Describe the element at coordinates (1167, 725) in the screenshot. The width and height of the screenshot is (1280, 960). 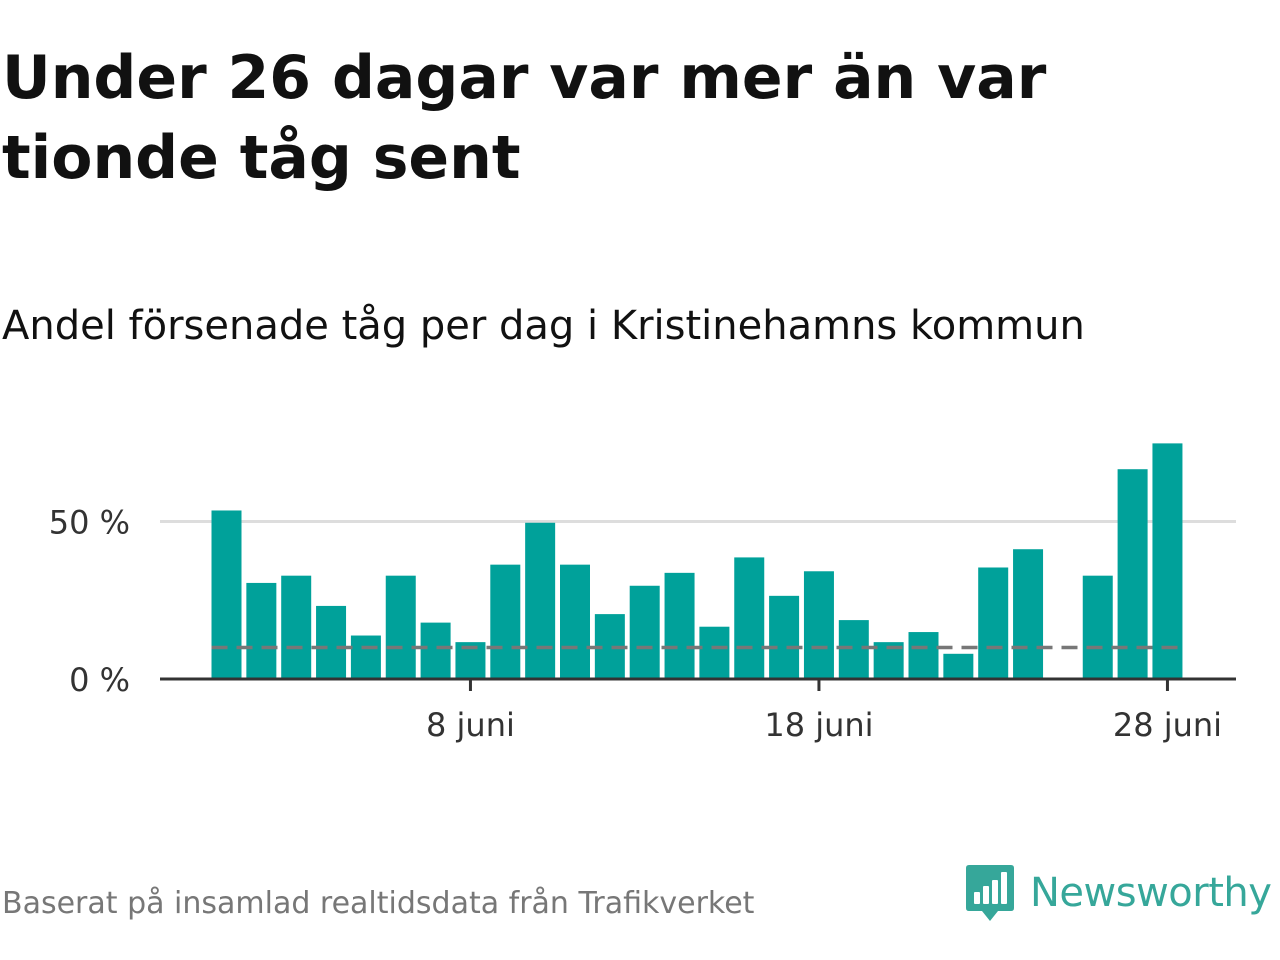
I see `x-tick-label: 28 juni` at that location.